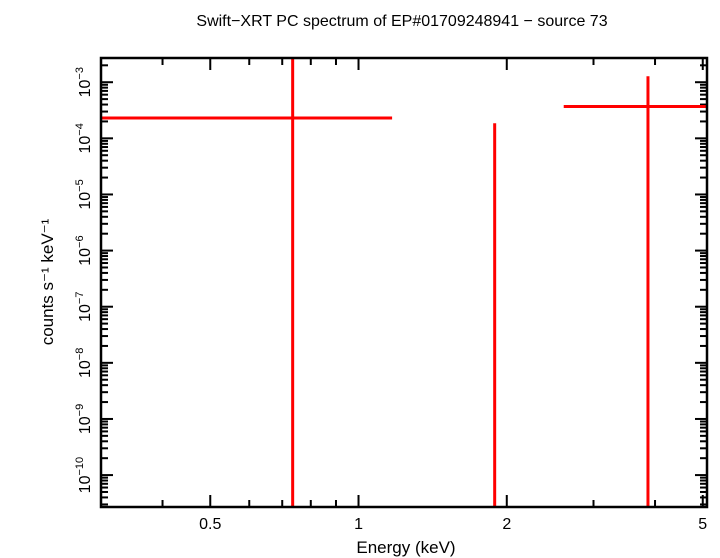 The width and height of the screenshot is (720, 558). I want to click on y-tick-exponent: −8, so click(80, 354).